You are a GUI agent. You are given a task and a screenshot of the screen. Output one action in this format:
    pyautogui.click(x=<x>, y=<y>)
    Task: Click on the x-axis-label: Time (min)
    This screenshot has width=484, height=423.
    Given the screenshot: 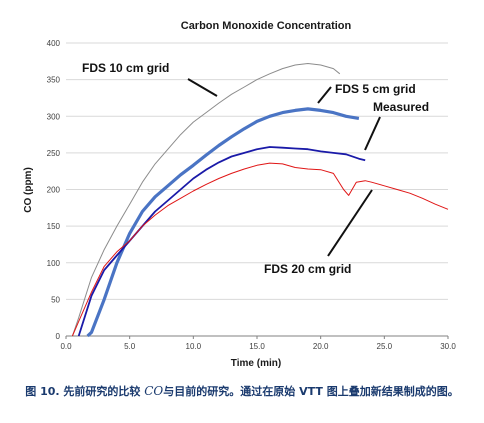 What is the action you would take?
    pyautogui.click(x=256, y=363)
    